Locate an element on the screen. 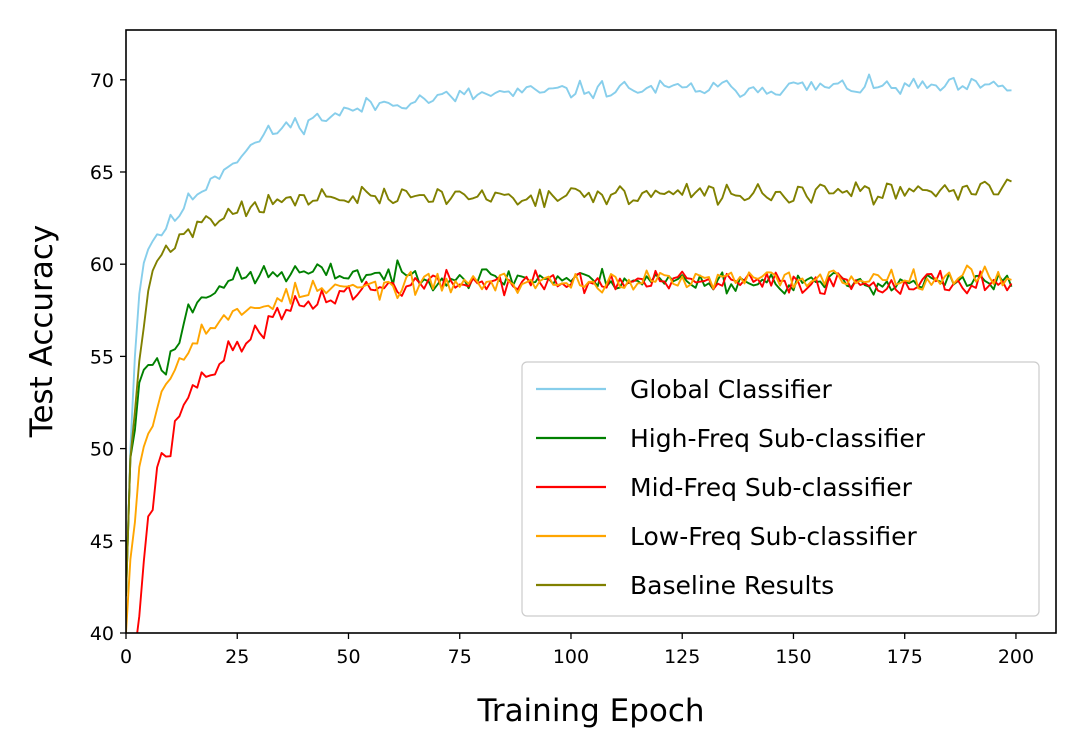  y-tick-label: 65 is located at coordinates (102, 173).